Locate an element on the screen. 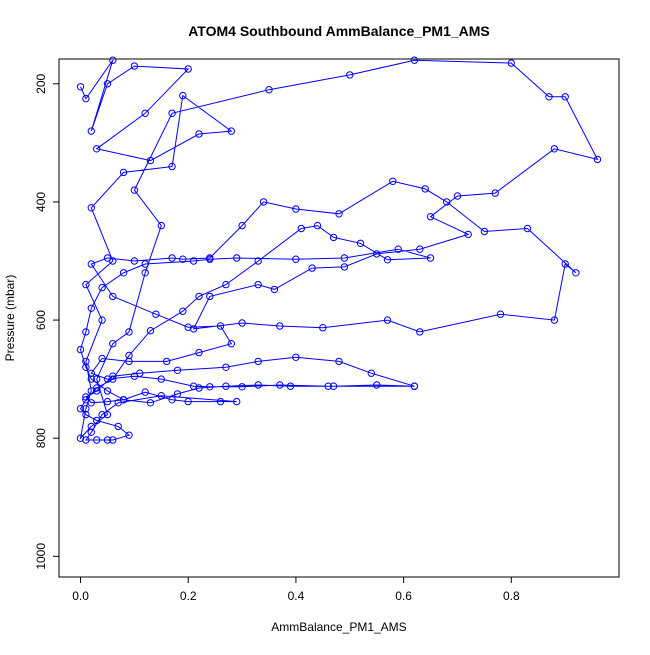 This screenshot has width=650, height=655. x-tick-label: 0.2 is located at coordinates (188, 596).